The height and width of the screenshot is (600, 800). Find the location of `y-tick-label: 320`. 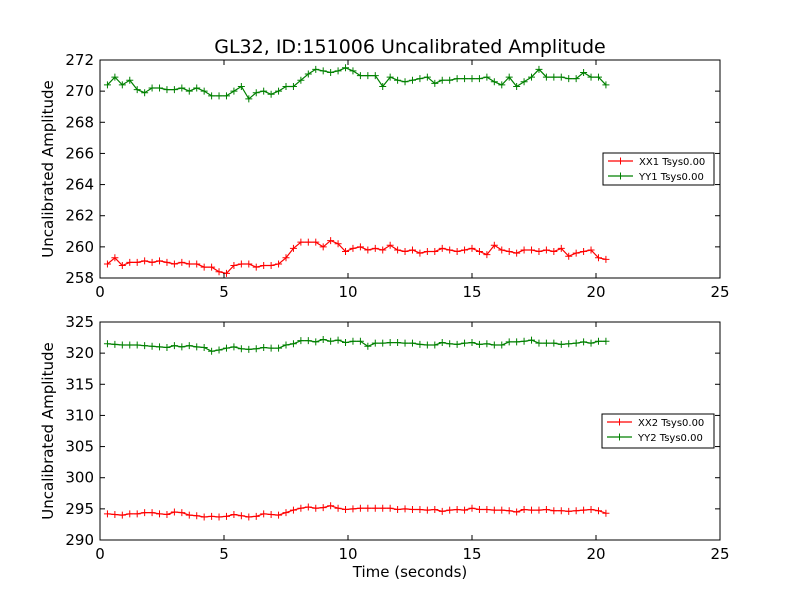

y-tick-label: 320 is located at coordinates (79, 353).